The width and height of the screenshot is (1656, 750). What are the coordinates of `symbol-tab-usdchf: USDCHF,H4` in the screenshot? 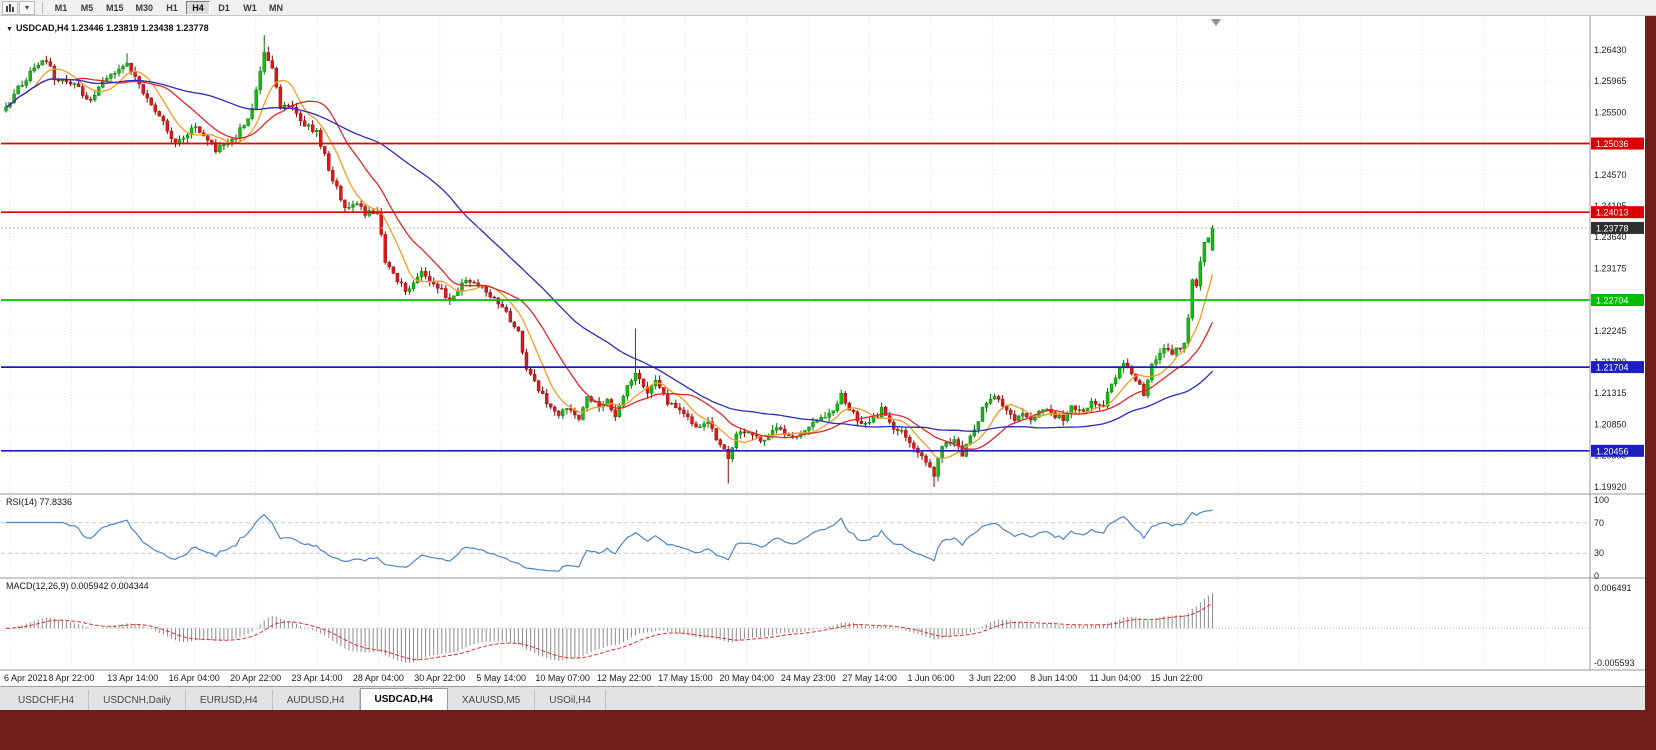 It's located at (47, 700).